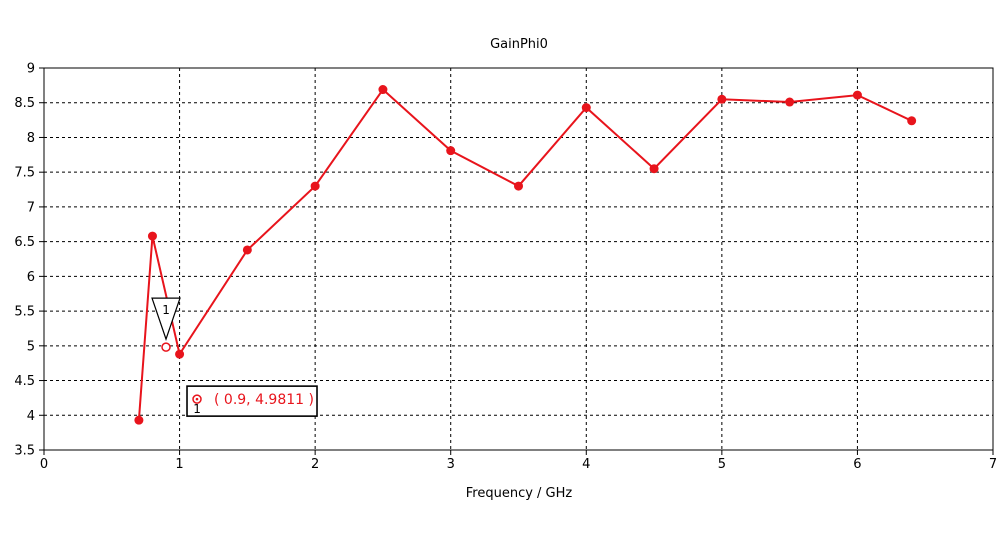 Image resolution: width=1000 pixels, height=535 pixels. I want to click on x-tick-label: 2, so click(315, 464).